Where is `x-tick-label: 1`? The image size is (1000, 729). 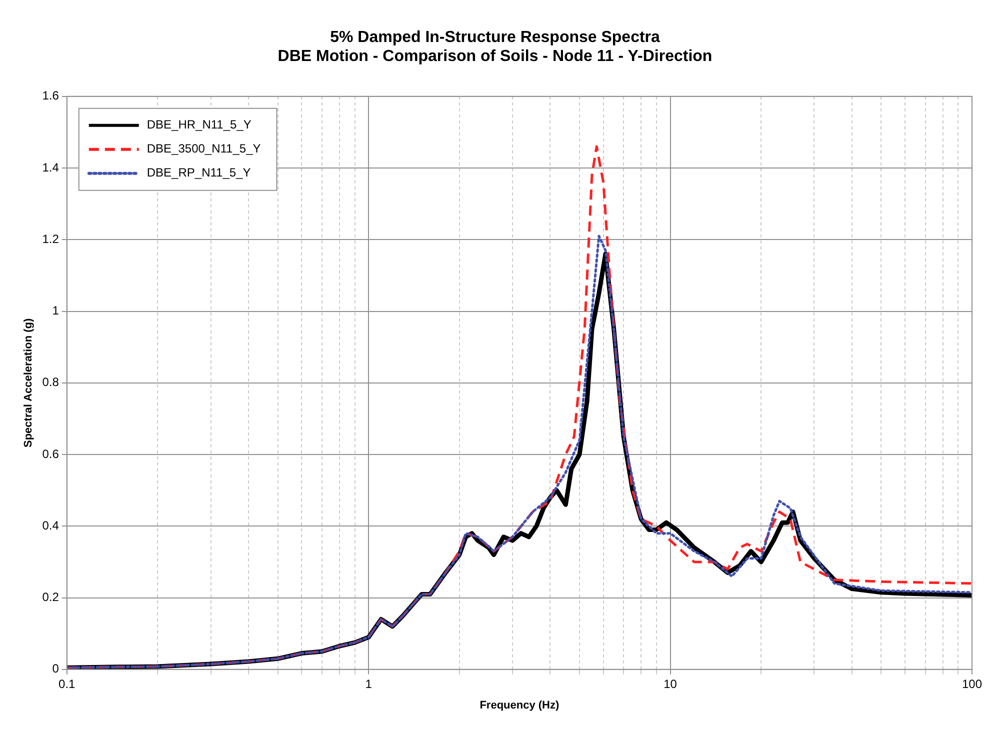
x-tick-label: 1 is located at coordinates (368, 683).